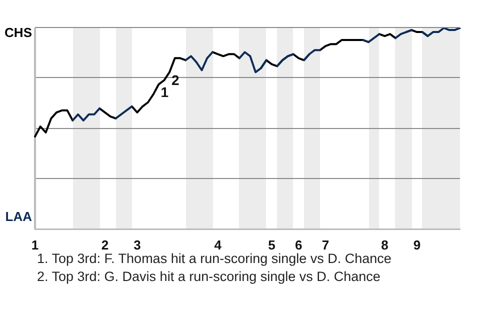 Image resolution: width=480 pixels, height=320 pixels. What do you see at coordinates (18, 32) in the screenshot?
I see `text: CHS` at bounding box center [18, 32].